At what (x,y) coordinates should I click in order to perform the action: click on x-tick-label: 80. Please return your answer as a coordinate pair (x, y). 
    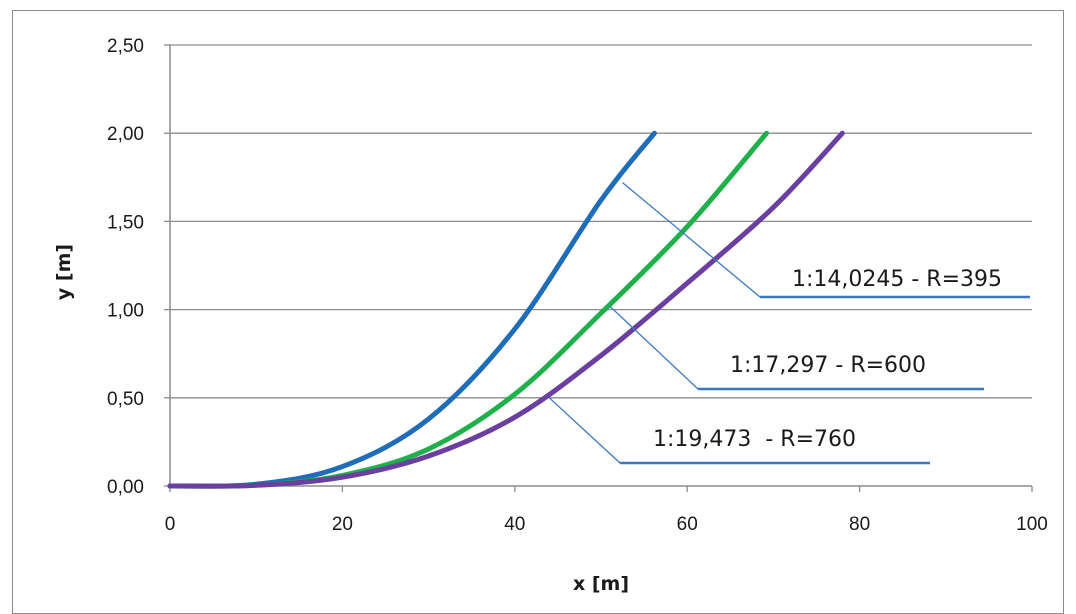
    Looking at the image, I should click on (859, 524).